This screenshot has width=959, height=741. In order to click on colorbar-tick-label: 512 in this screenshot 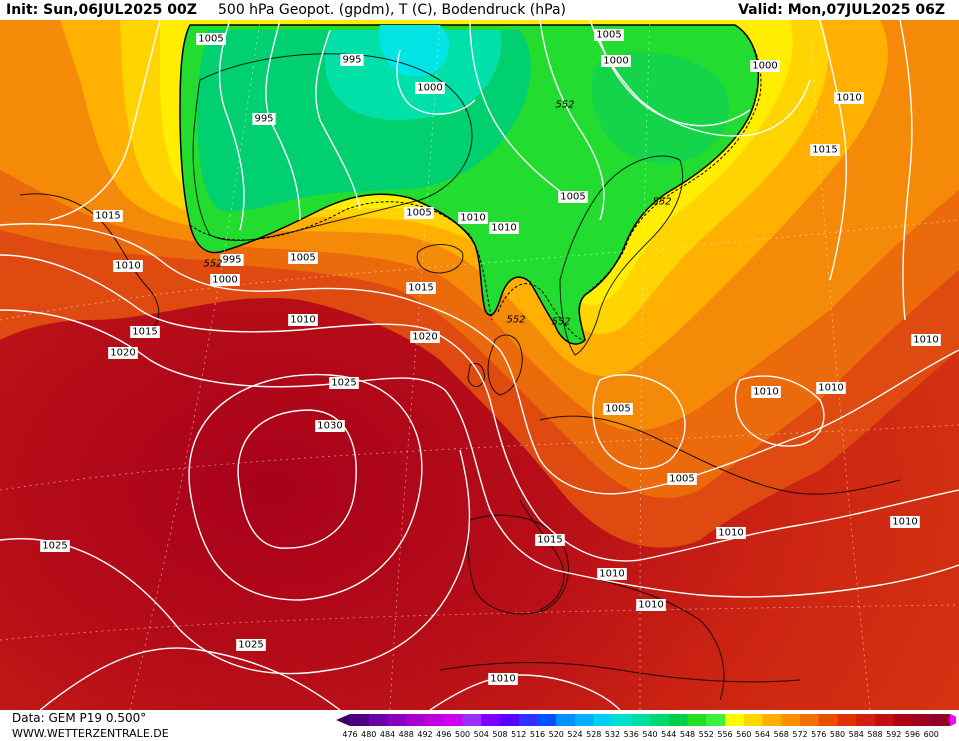, I will do `click(518, 734)`.